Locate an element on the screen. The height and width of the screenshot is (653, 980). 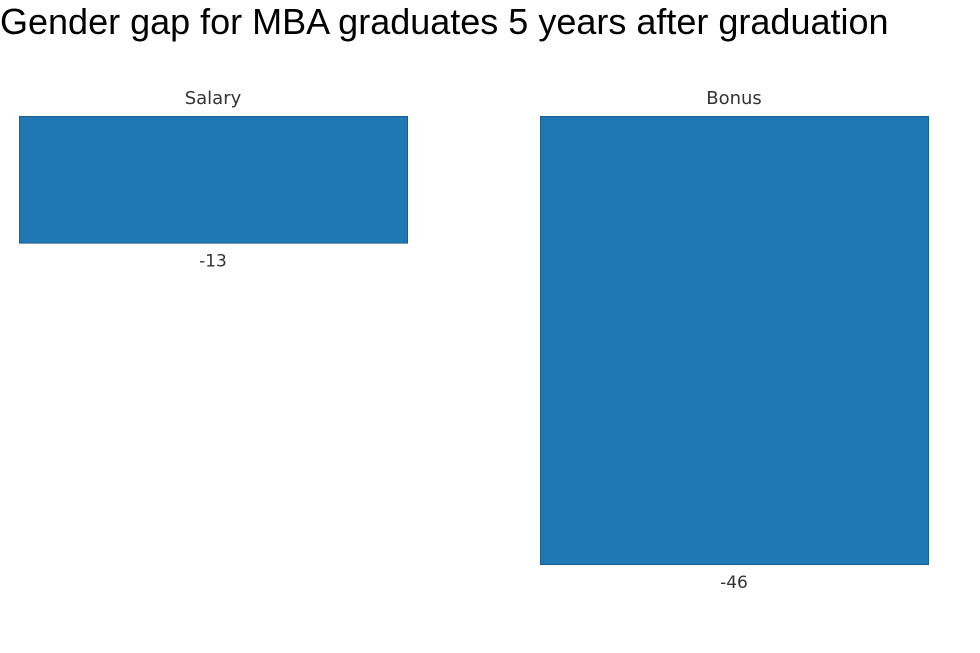
bar-salary is located at coordinates (213, 180).